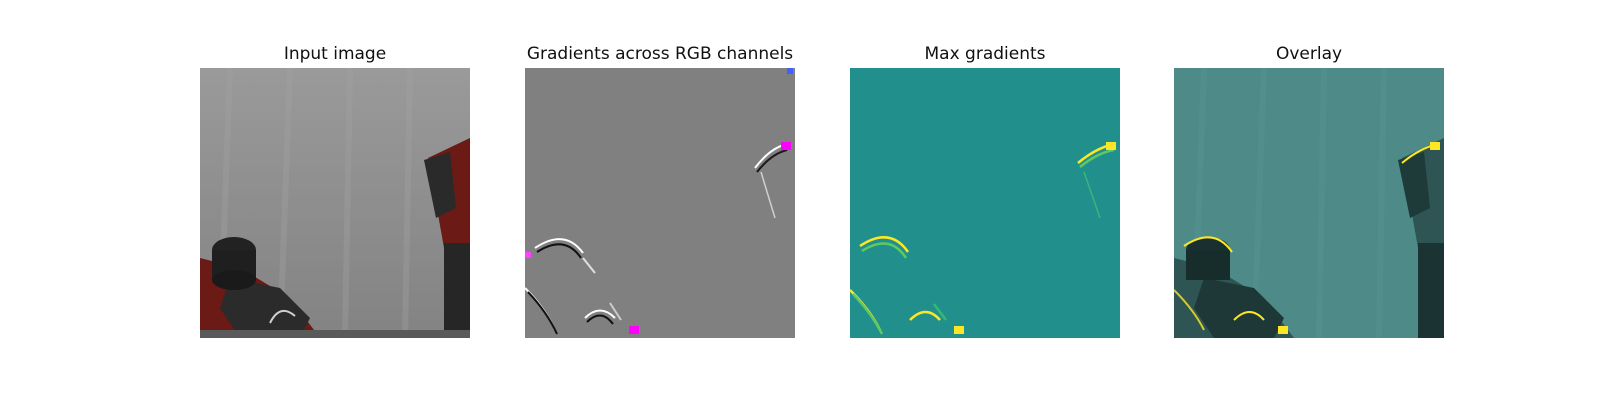 The width and height of the screenshot is (1600, 400). I want to click on panel-rgb-gradients: Gradients across RGB channels, so click(660, 189).